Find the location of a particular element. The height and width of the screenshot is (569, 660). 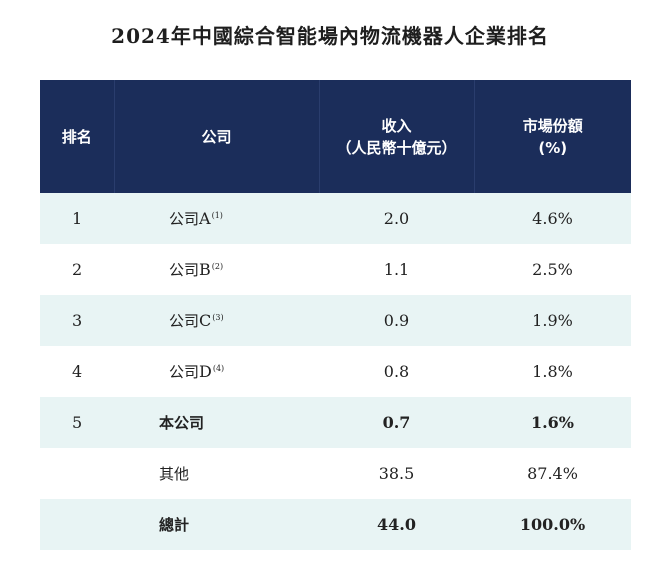

share-cell: 100.0% is located at coordinates (552, 524).